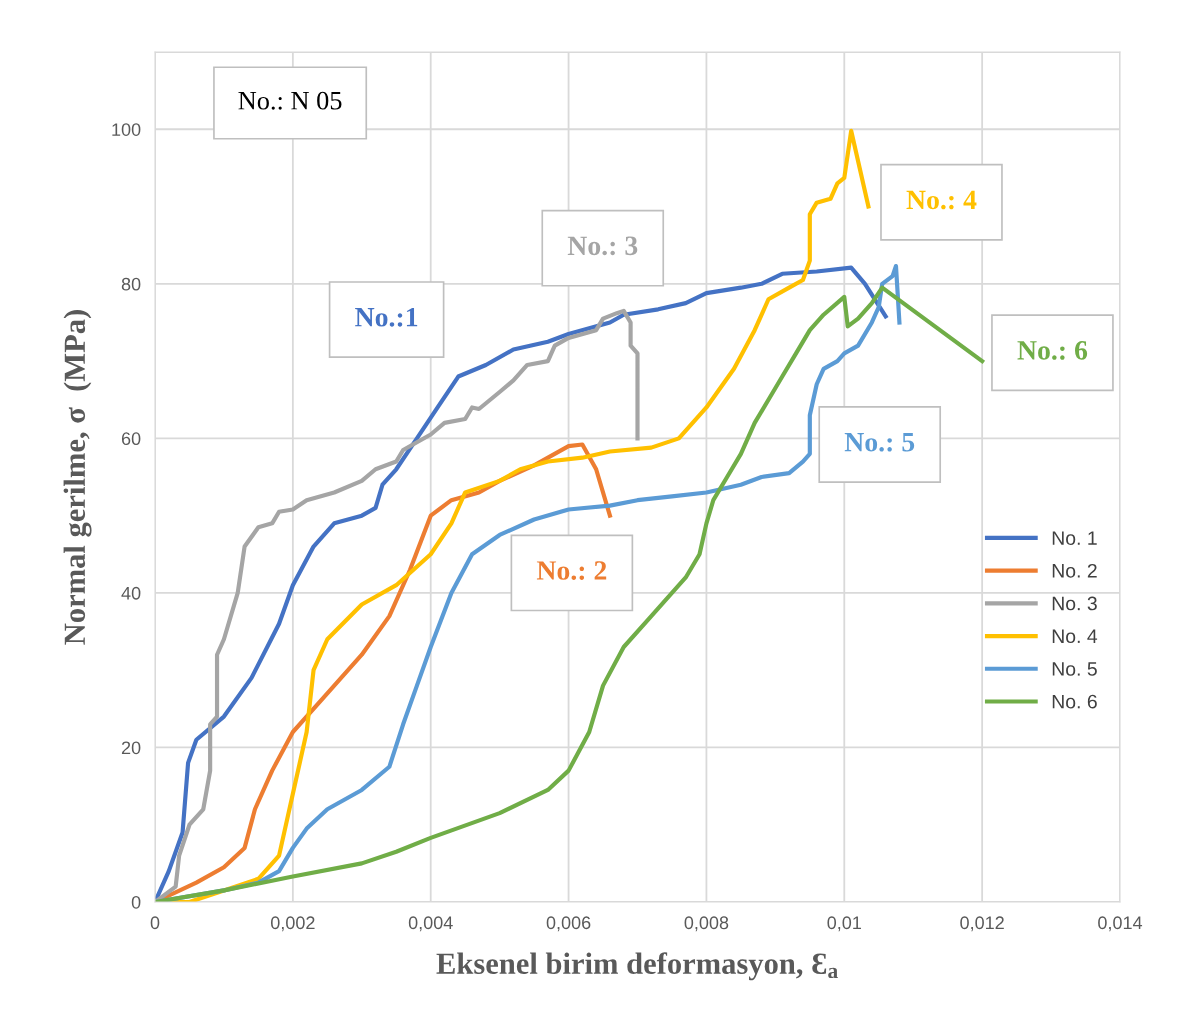 This screenshot has width=1191, height=1034. What do you see at coordinates (430, 924) in the screenshot?
I see `x-tick-label: 0,004` at bounding box center [430, 924].